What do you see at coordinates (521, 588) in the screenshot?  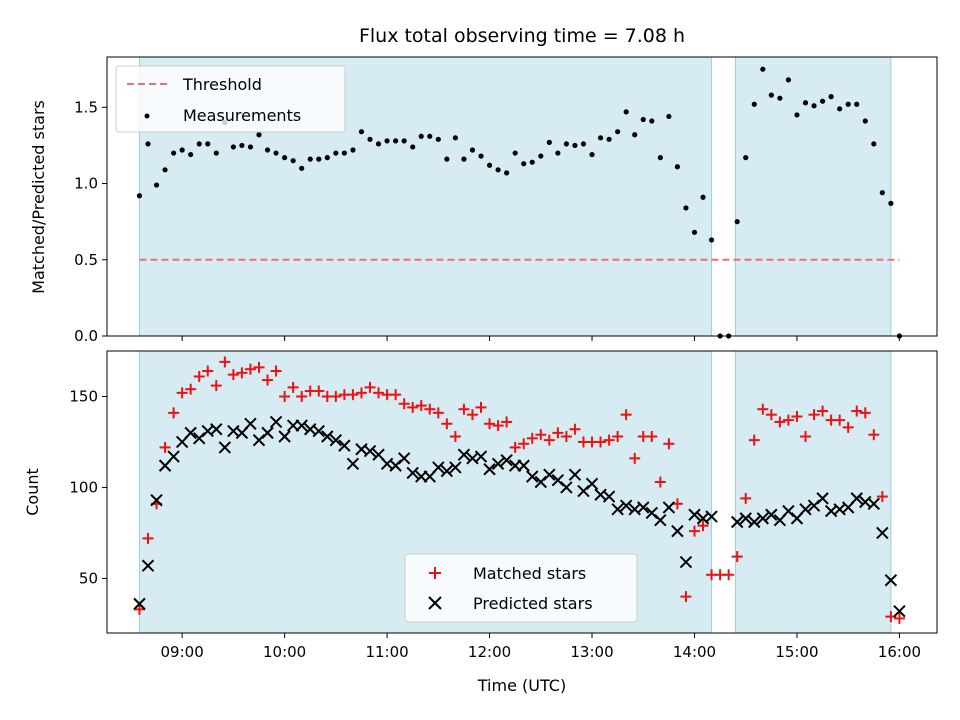 I see `count-legend: Matched stars Predicted stars` at bounding box center [521, 588].